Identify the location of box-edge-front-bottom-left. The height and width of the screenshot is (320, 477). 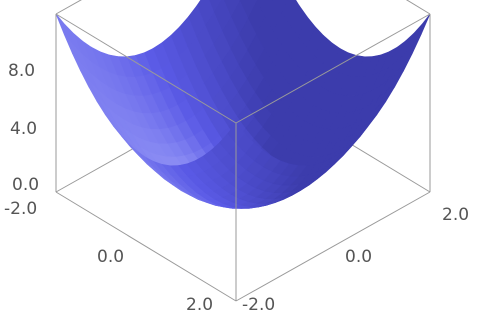
(146, 246).